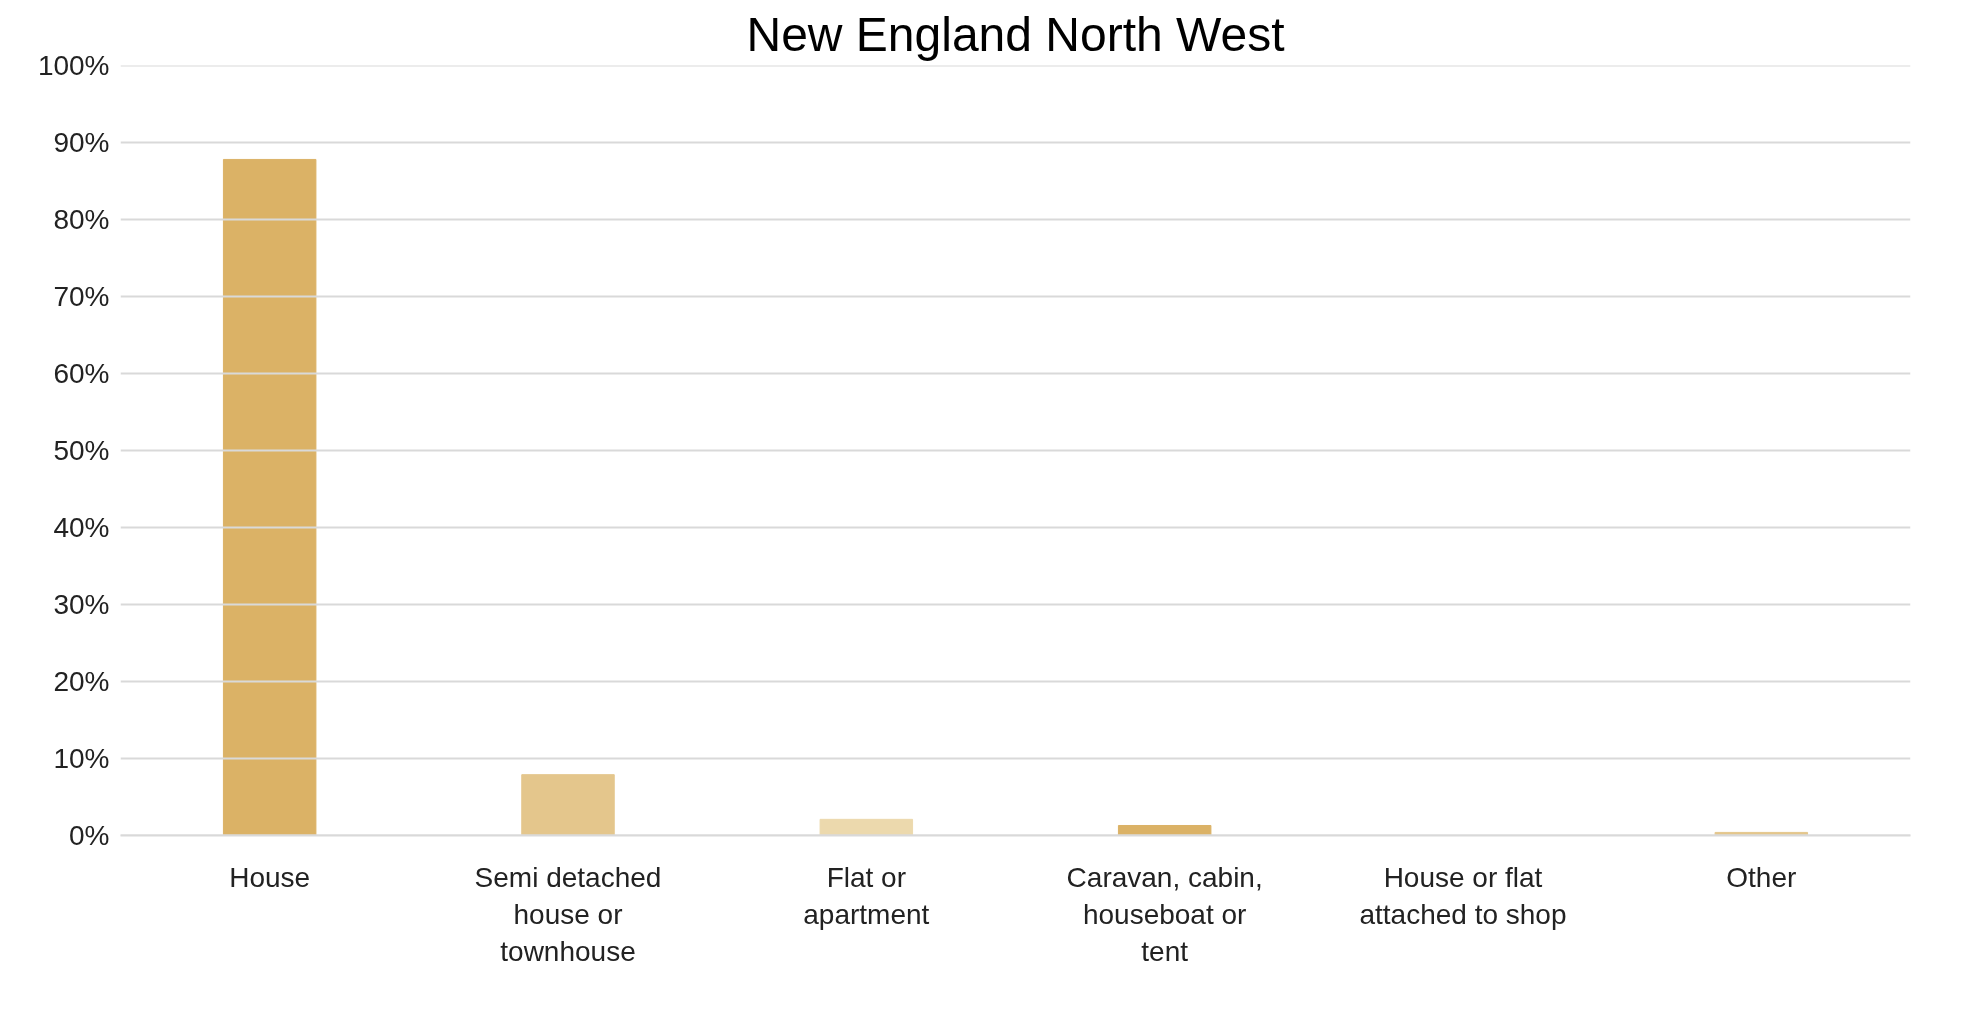 The image size is (1969, 1013). Describe the element at coordinates (81, 527) in the screenshot. I see `y-tick-label: 40%` at that location.